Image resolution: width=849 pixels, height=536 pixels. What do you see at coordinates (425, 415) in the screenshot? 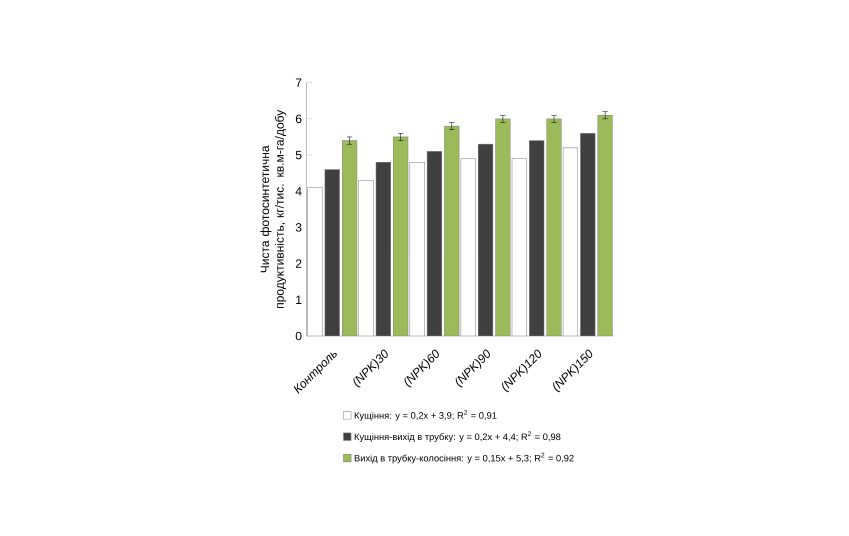
I see `legend-label: Кущіння: y = 0,2x + 3,9; R$^{2}$ = 0,91` at bounding box center [425, 415].